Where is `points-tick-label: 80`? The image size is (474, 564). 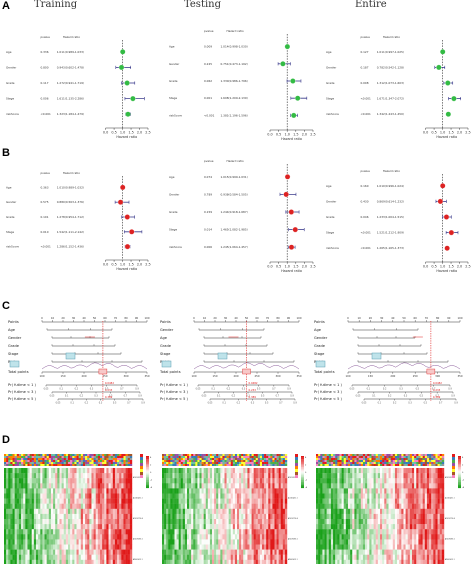 points-tick-label: 80 is located at coordinates (438, 318).